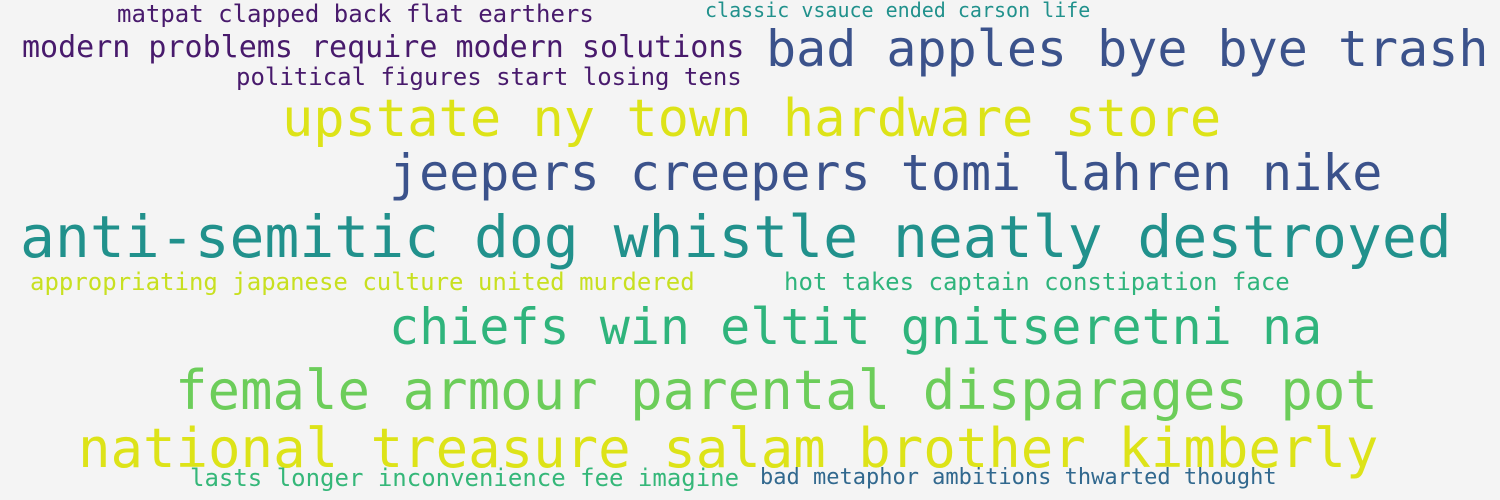 The image size is (1500, 500). Describe the element at coordinates (752, 119) in the screenshot. I see `word-cloud-phrase: upstate ny town hardware store` at that location.